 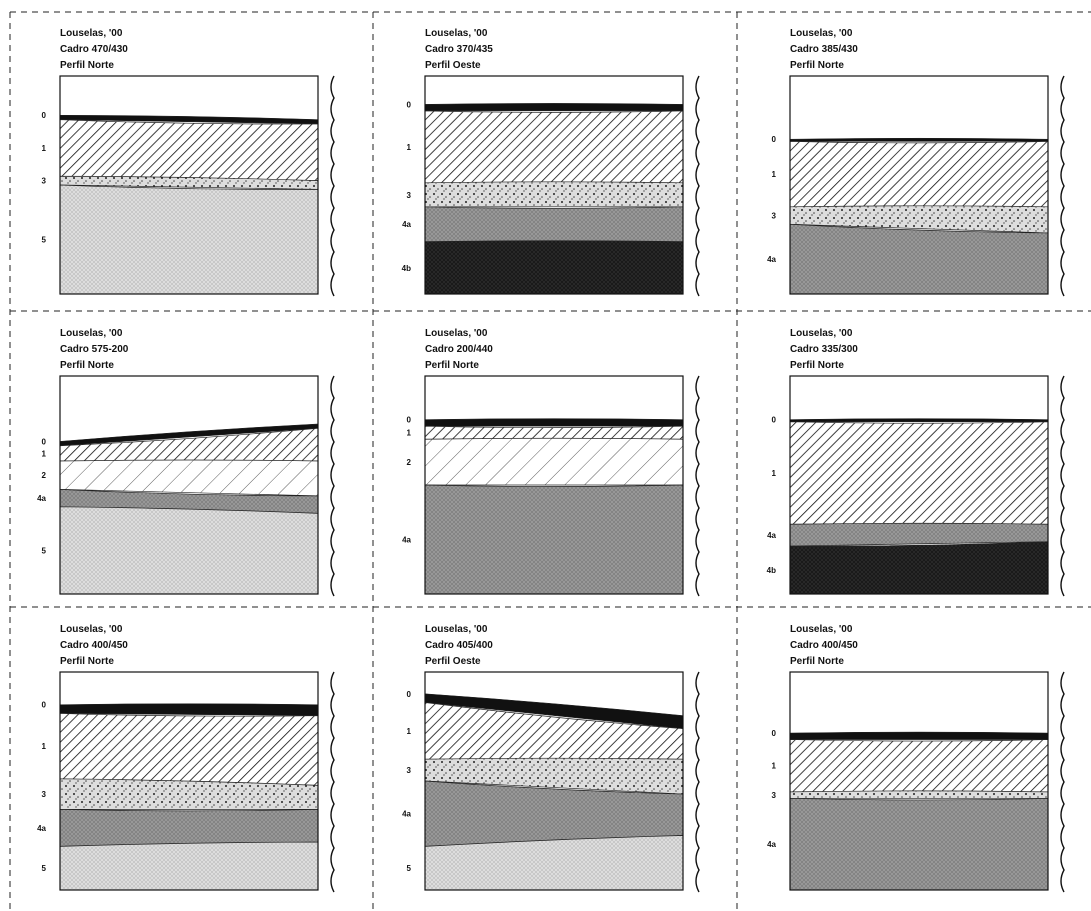 I want to click on panel-title: Cadro 385/430, so click(x=824, y=49).